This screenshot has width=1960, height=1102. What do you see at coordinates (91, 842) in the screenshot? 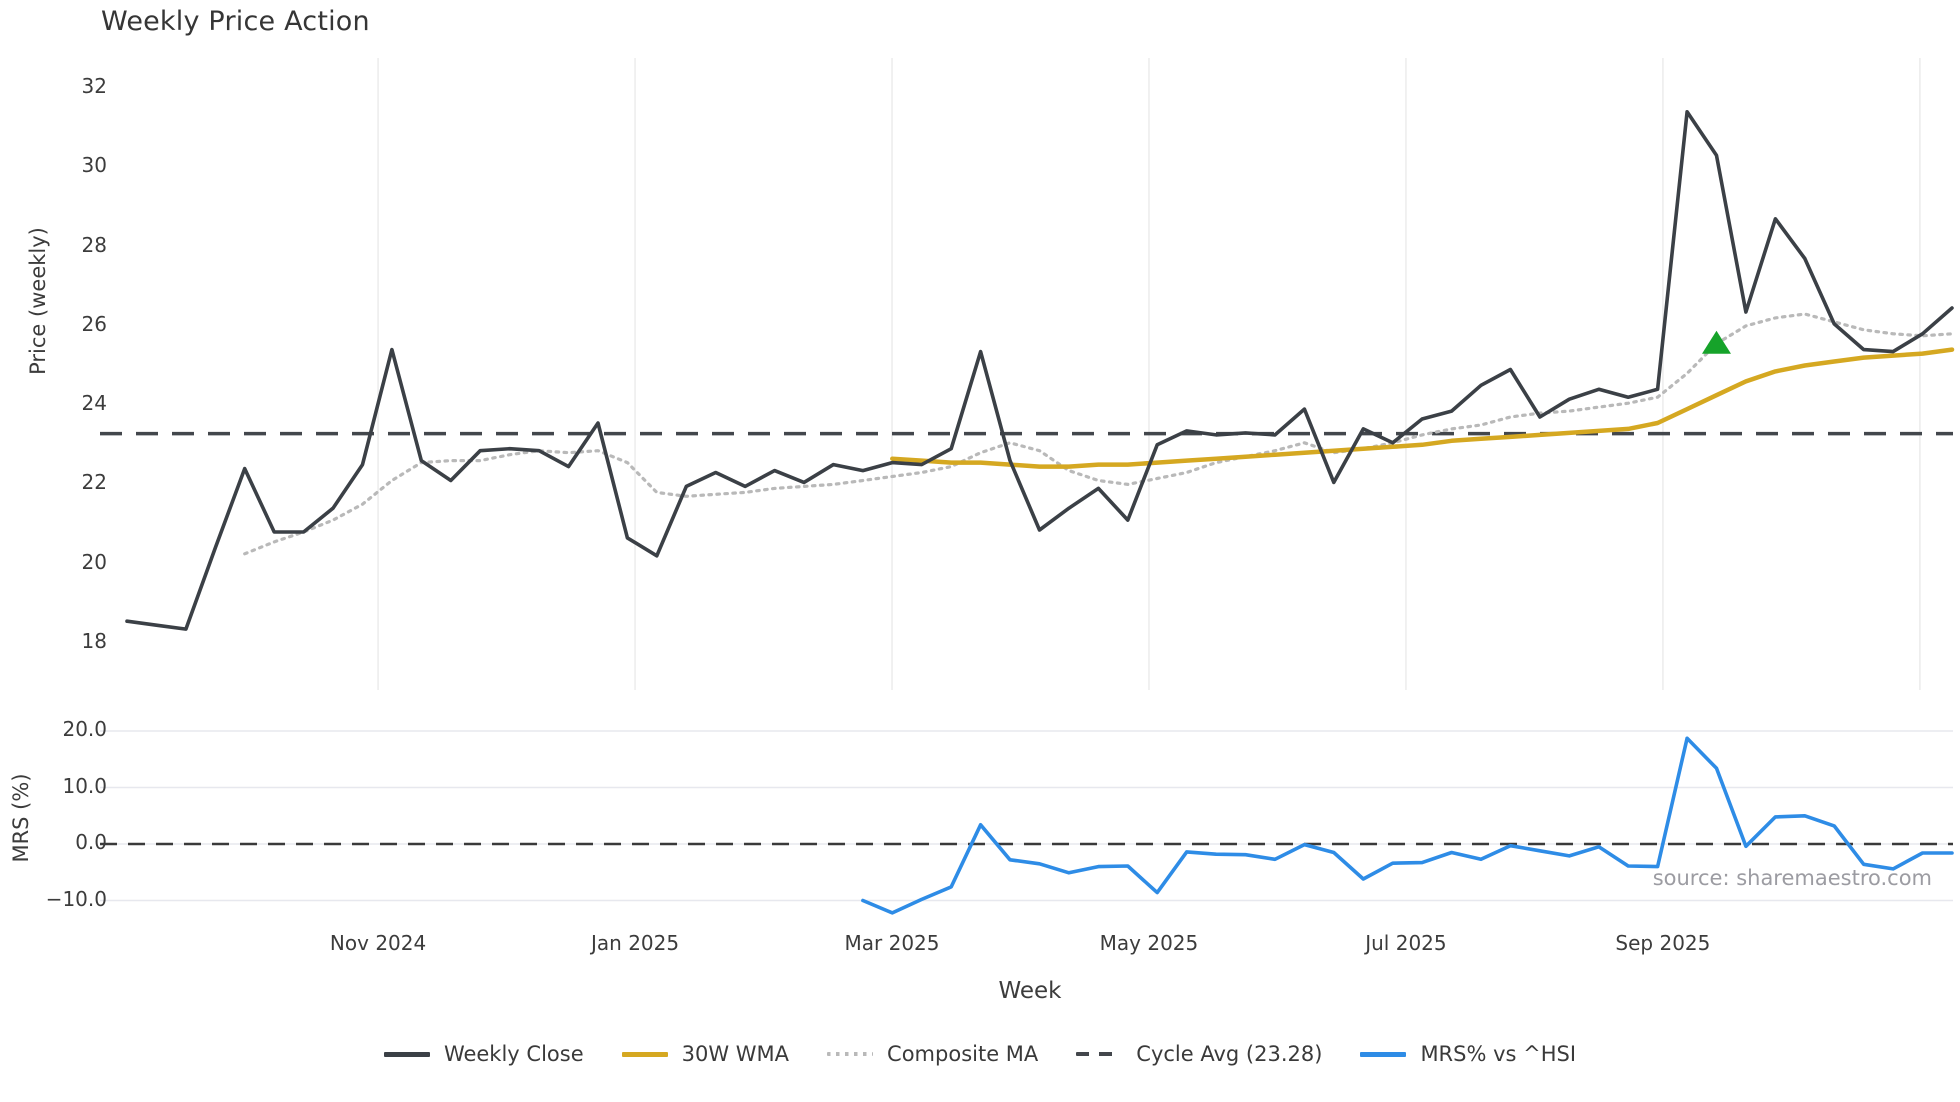
I see `mrs-tick-label: 0.0` at bounding box center [91, 842].